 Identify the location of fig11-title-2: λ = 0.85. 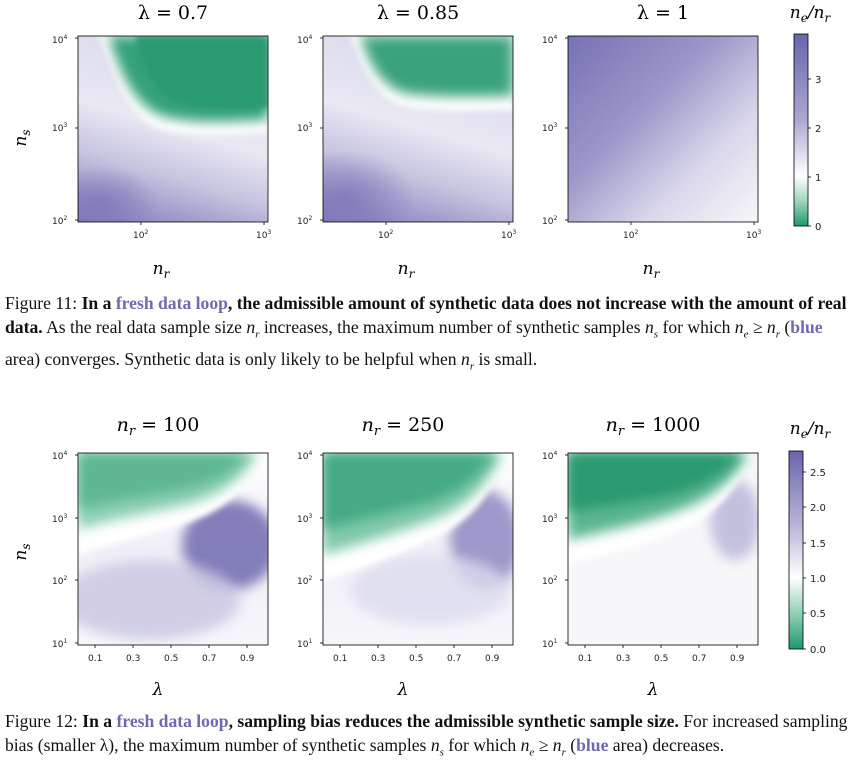
(418, 13).